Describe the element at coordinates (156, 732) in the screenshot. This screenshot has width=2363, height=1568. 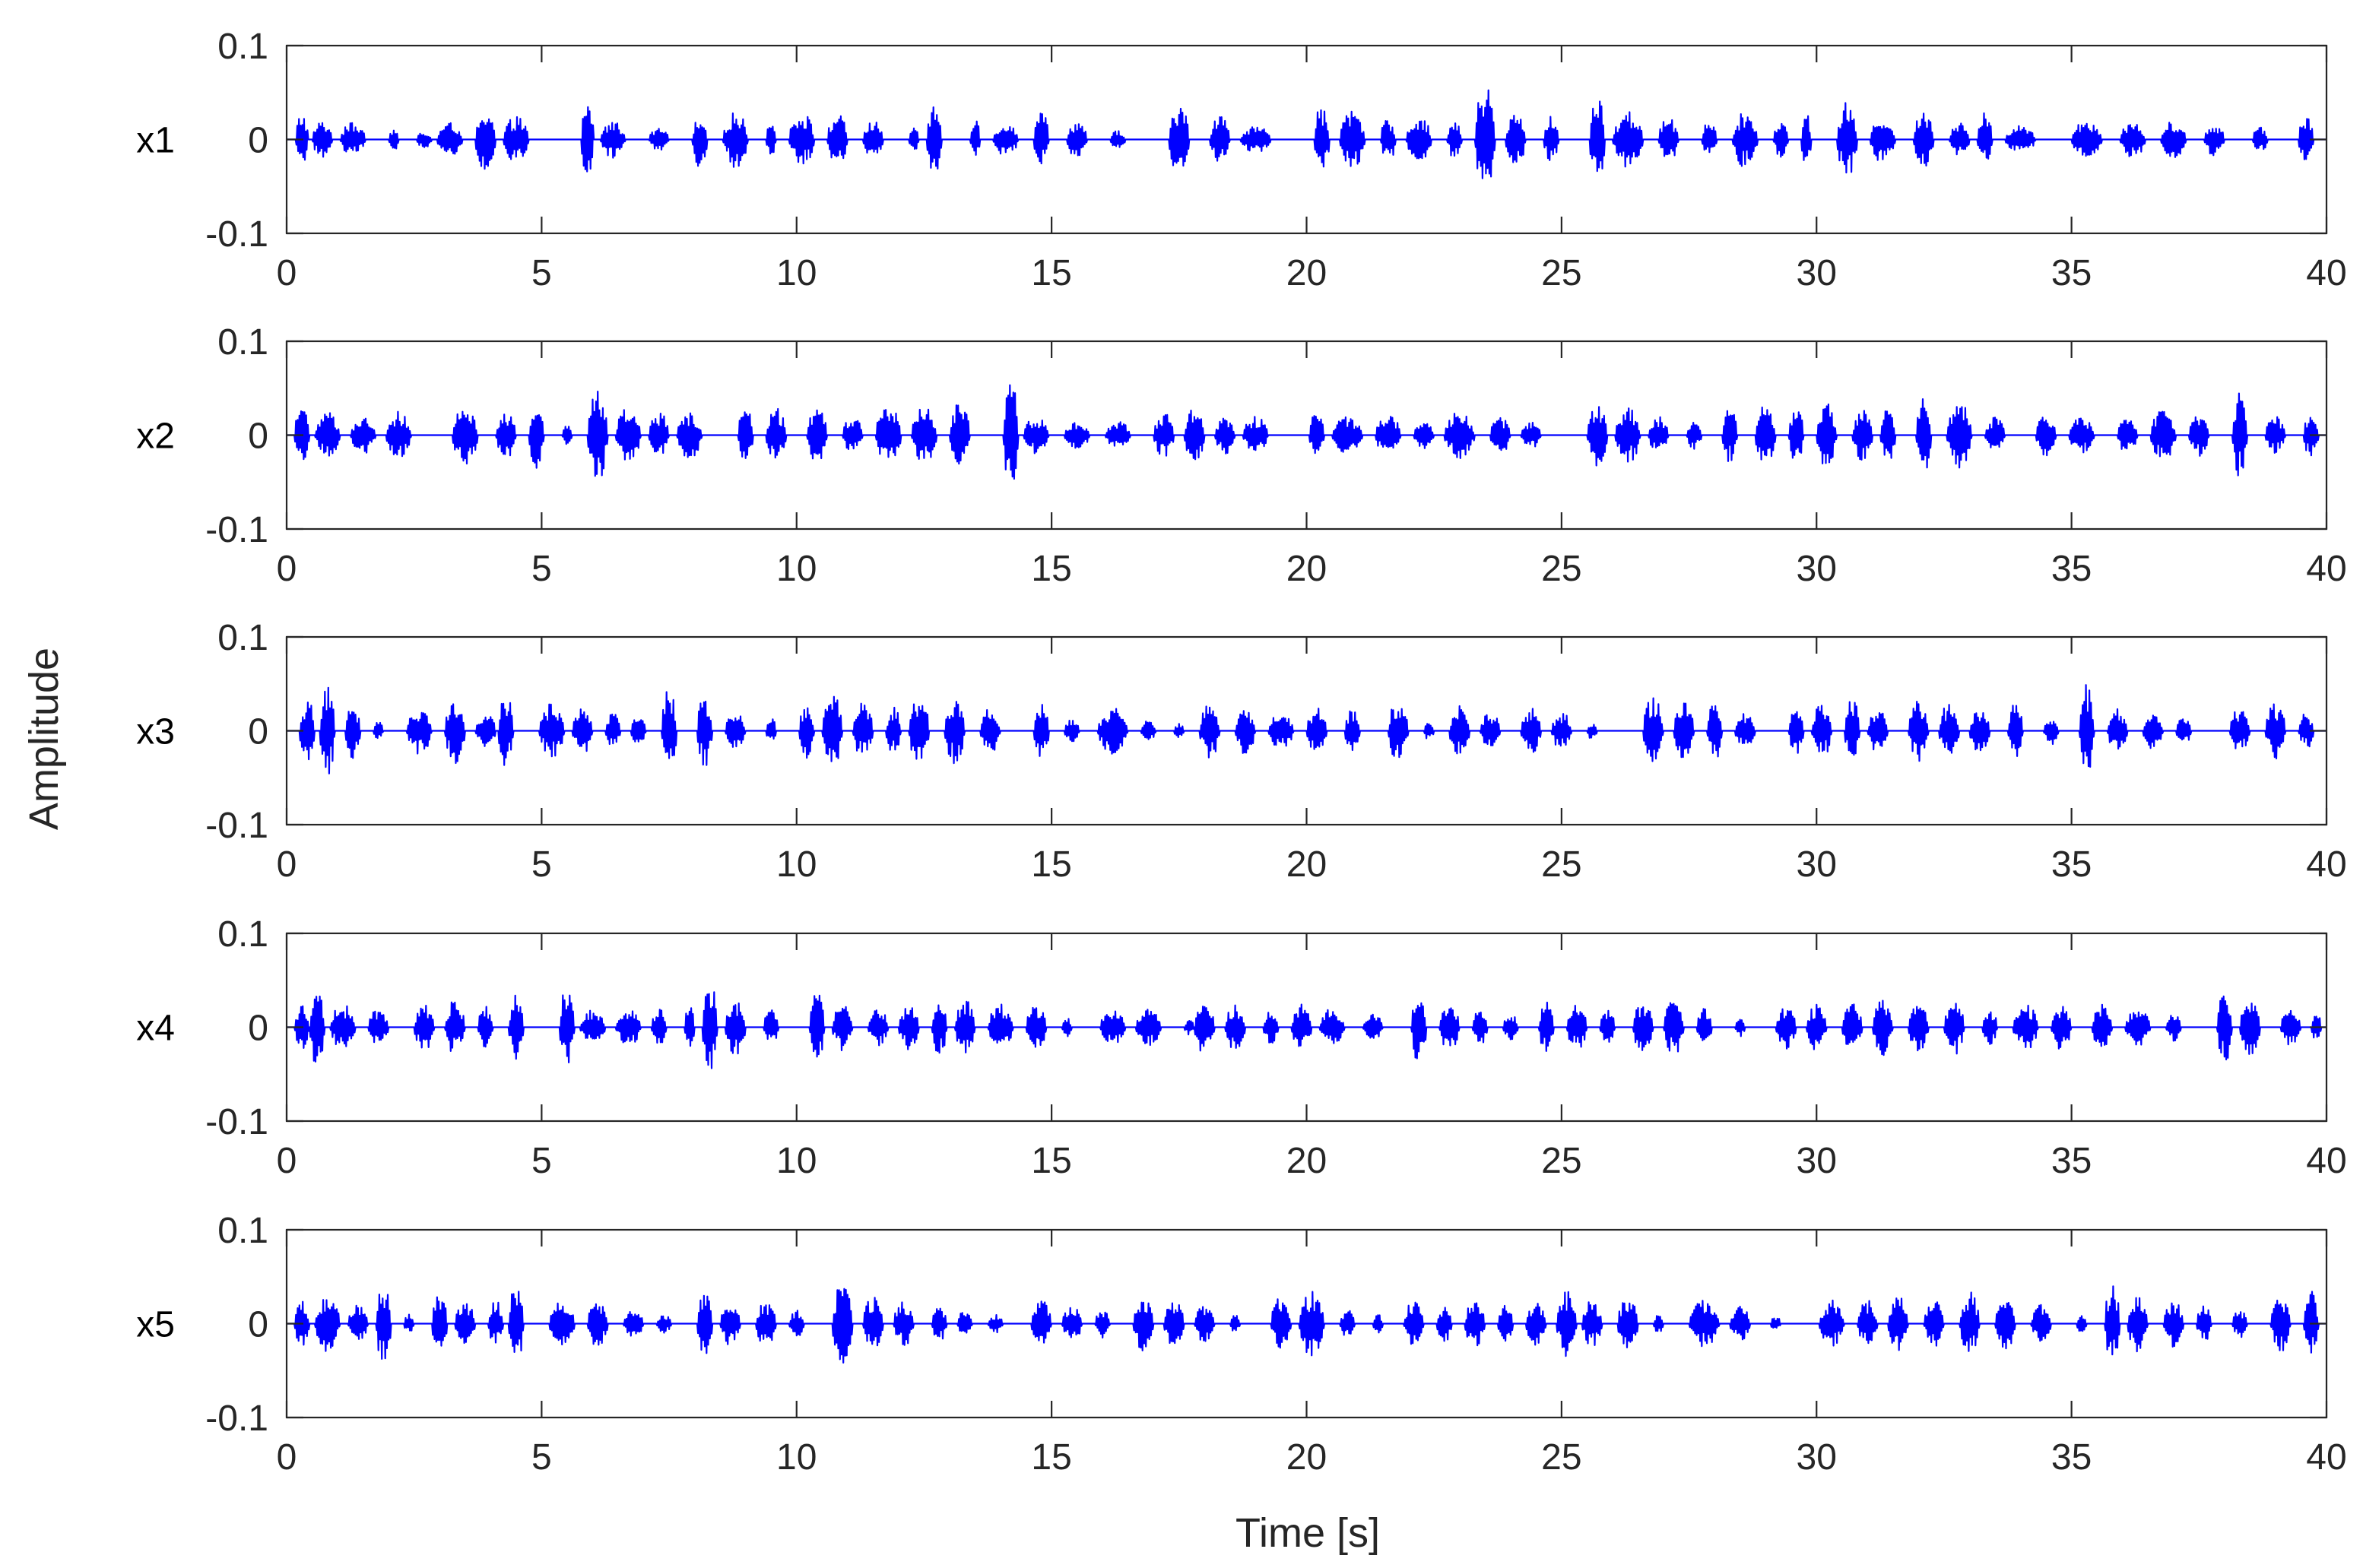
I see `series-label-x3: x3` at that location.